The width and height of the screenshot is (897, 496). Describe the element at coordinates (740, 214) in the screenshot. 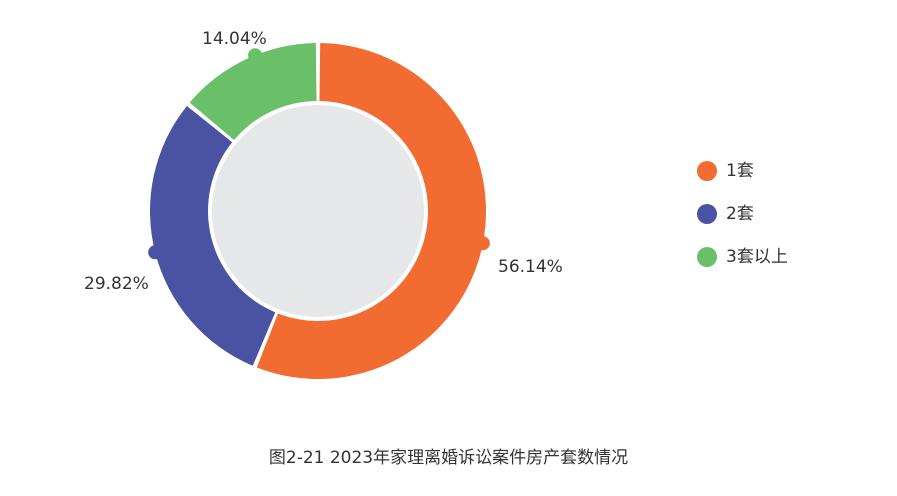

I see `legend-label-2: 2套` at that location.